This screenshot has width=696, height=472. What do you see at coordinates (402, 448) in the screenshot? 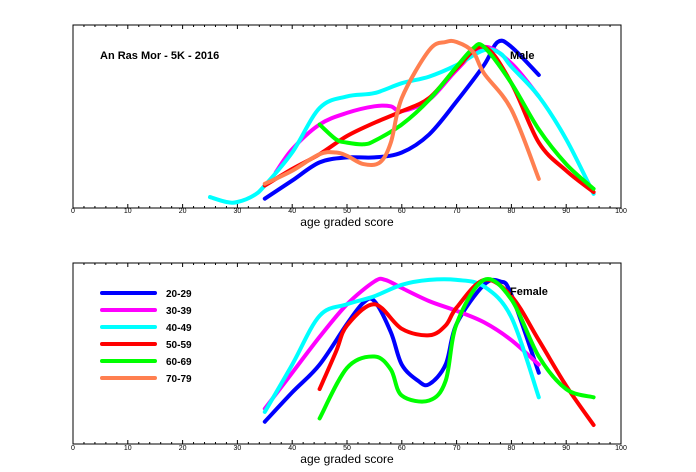
I see `female-x-tick-label: 60` at bounding box center [402, 448].